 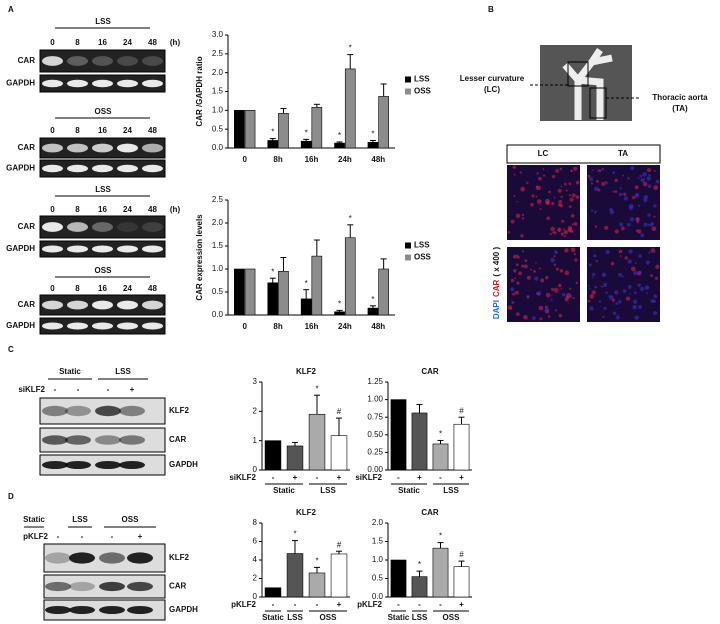 What do you see at coordinates (152, 130) in the screenshot?
I see `lane-label: 48` at bounding box center [152, 130].